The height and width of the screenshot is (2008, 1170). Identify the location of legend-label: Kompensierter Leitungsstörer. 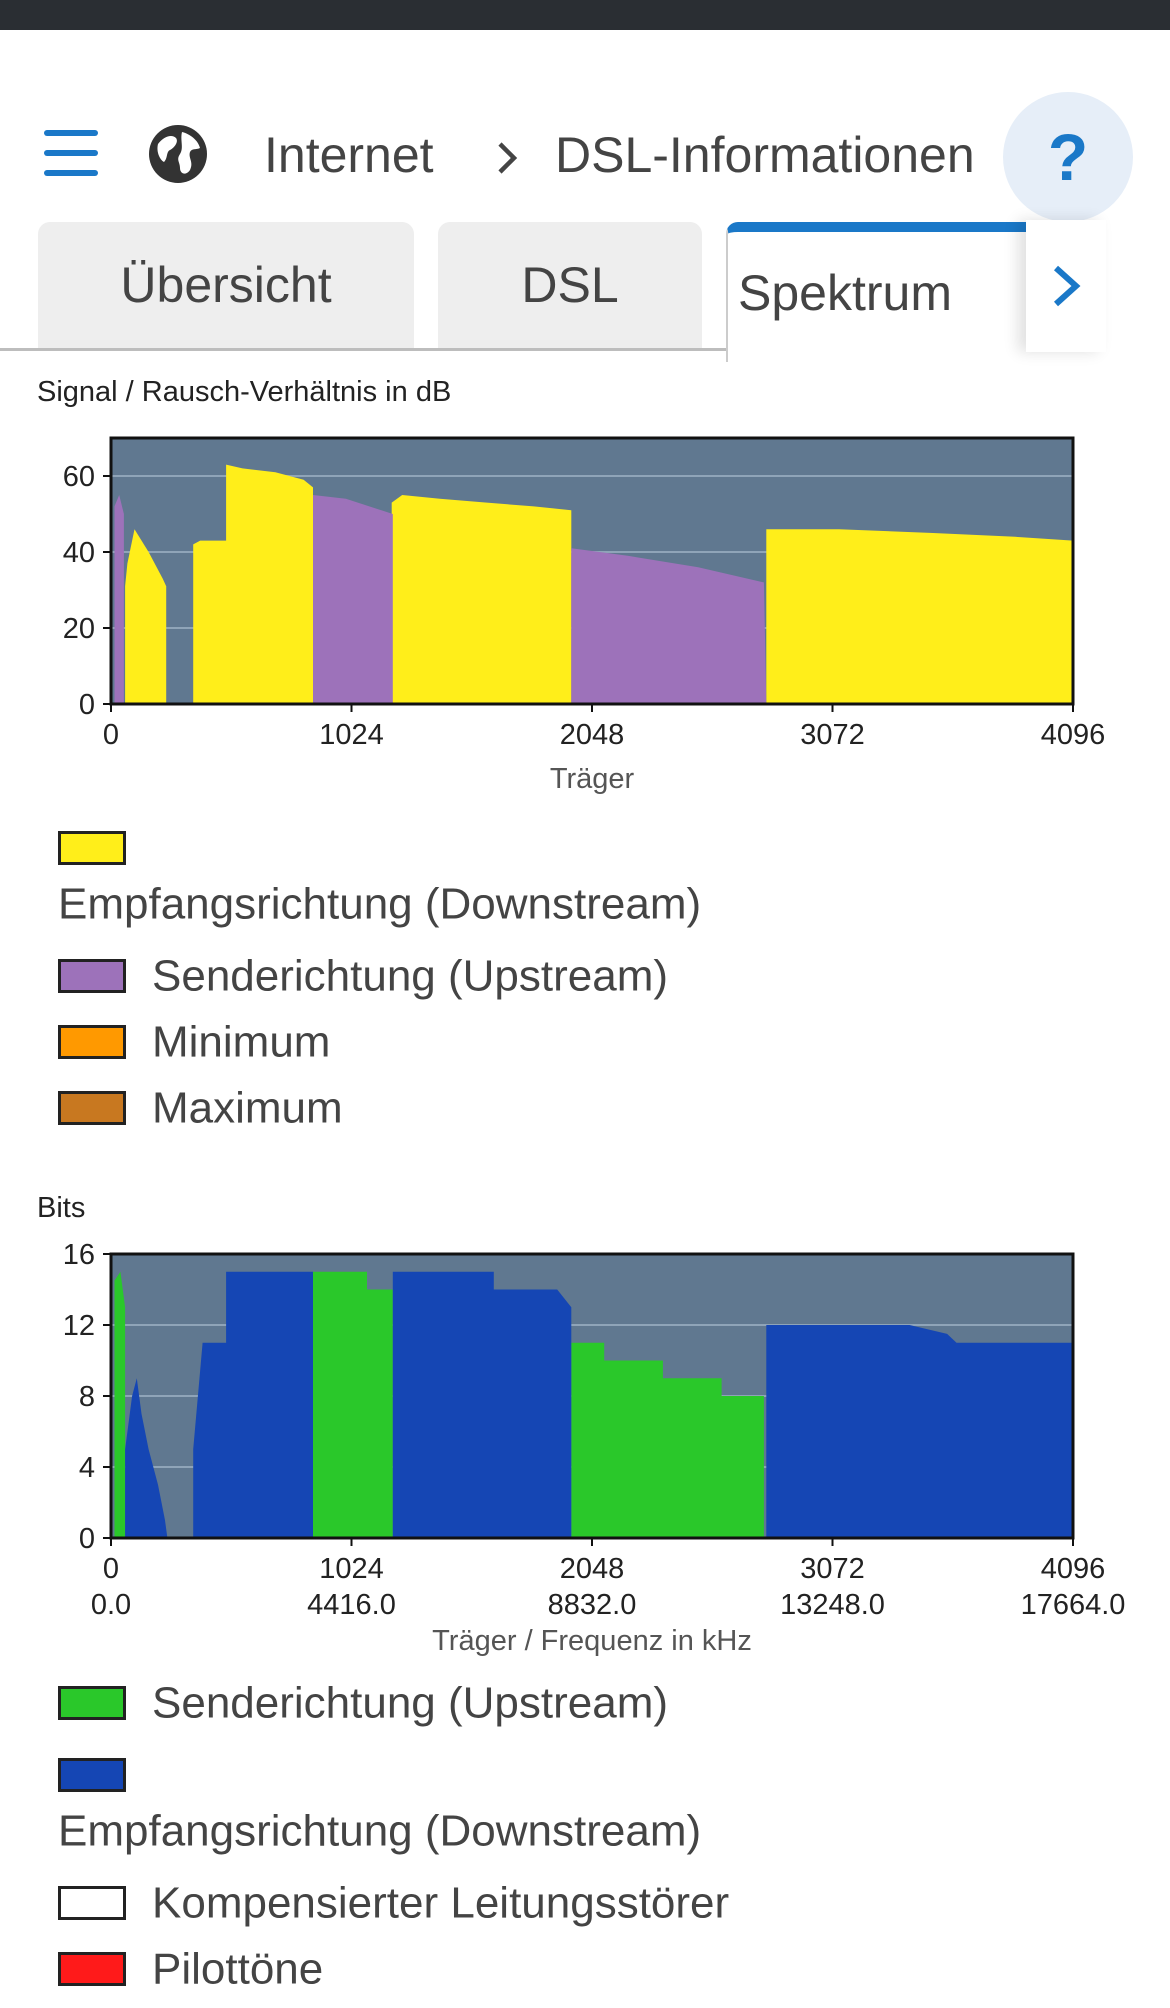
(441, 1903).